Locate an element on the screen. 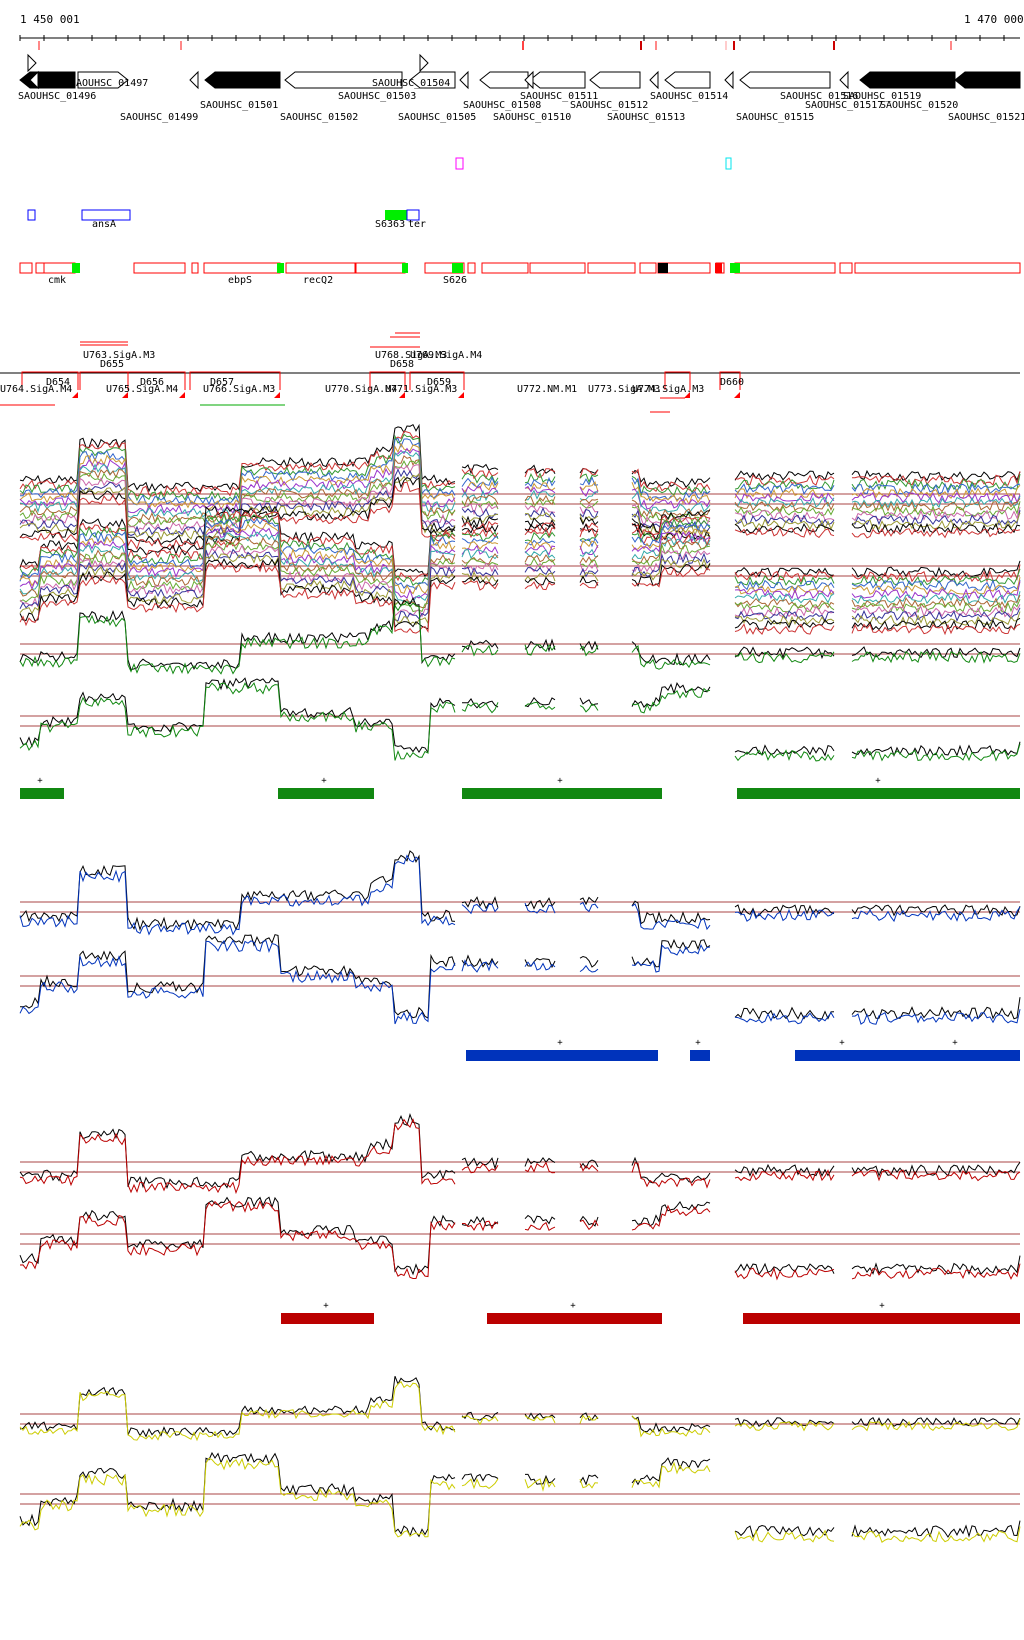 This screenshot has width=1024, height=1640. magenta-feature is located at coordinates (459, 163).